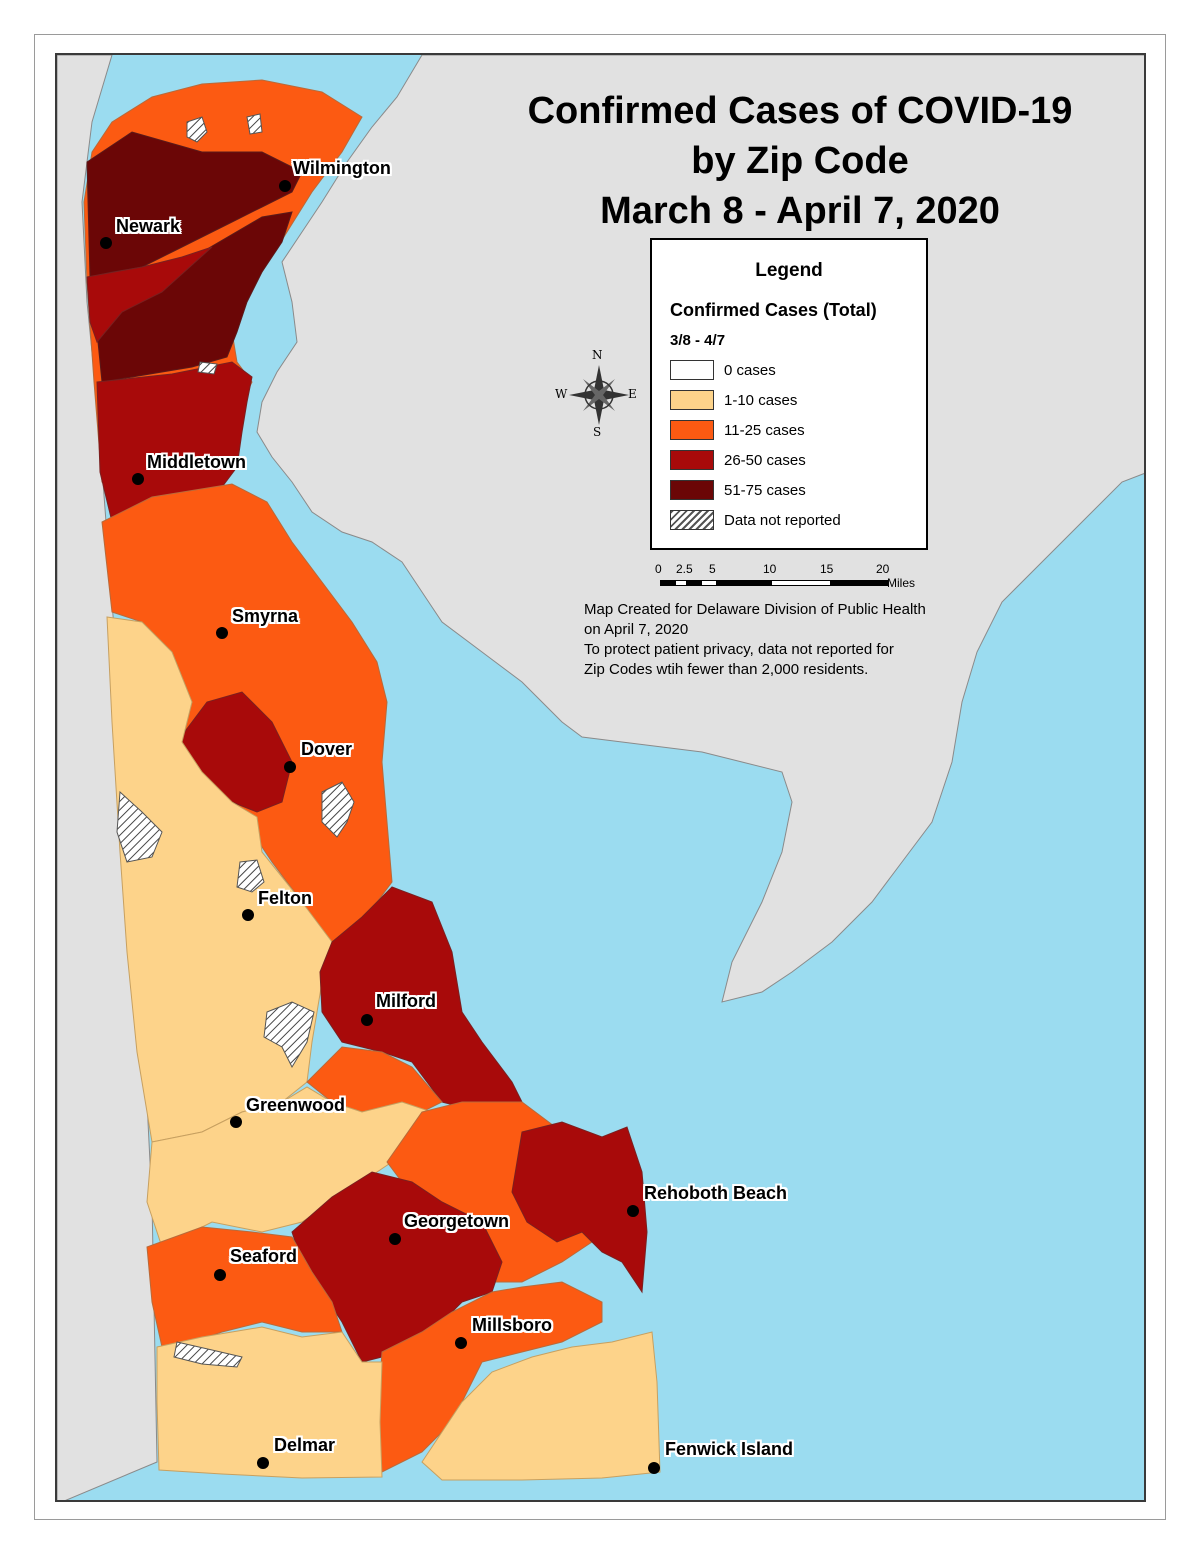 This screenshot has height=1554, width=1200. What do you see at coordinates (196, 462) in the screenshot?
I see `city-label-middletown: Middletown` at bounding box center [196, 462].